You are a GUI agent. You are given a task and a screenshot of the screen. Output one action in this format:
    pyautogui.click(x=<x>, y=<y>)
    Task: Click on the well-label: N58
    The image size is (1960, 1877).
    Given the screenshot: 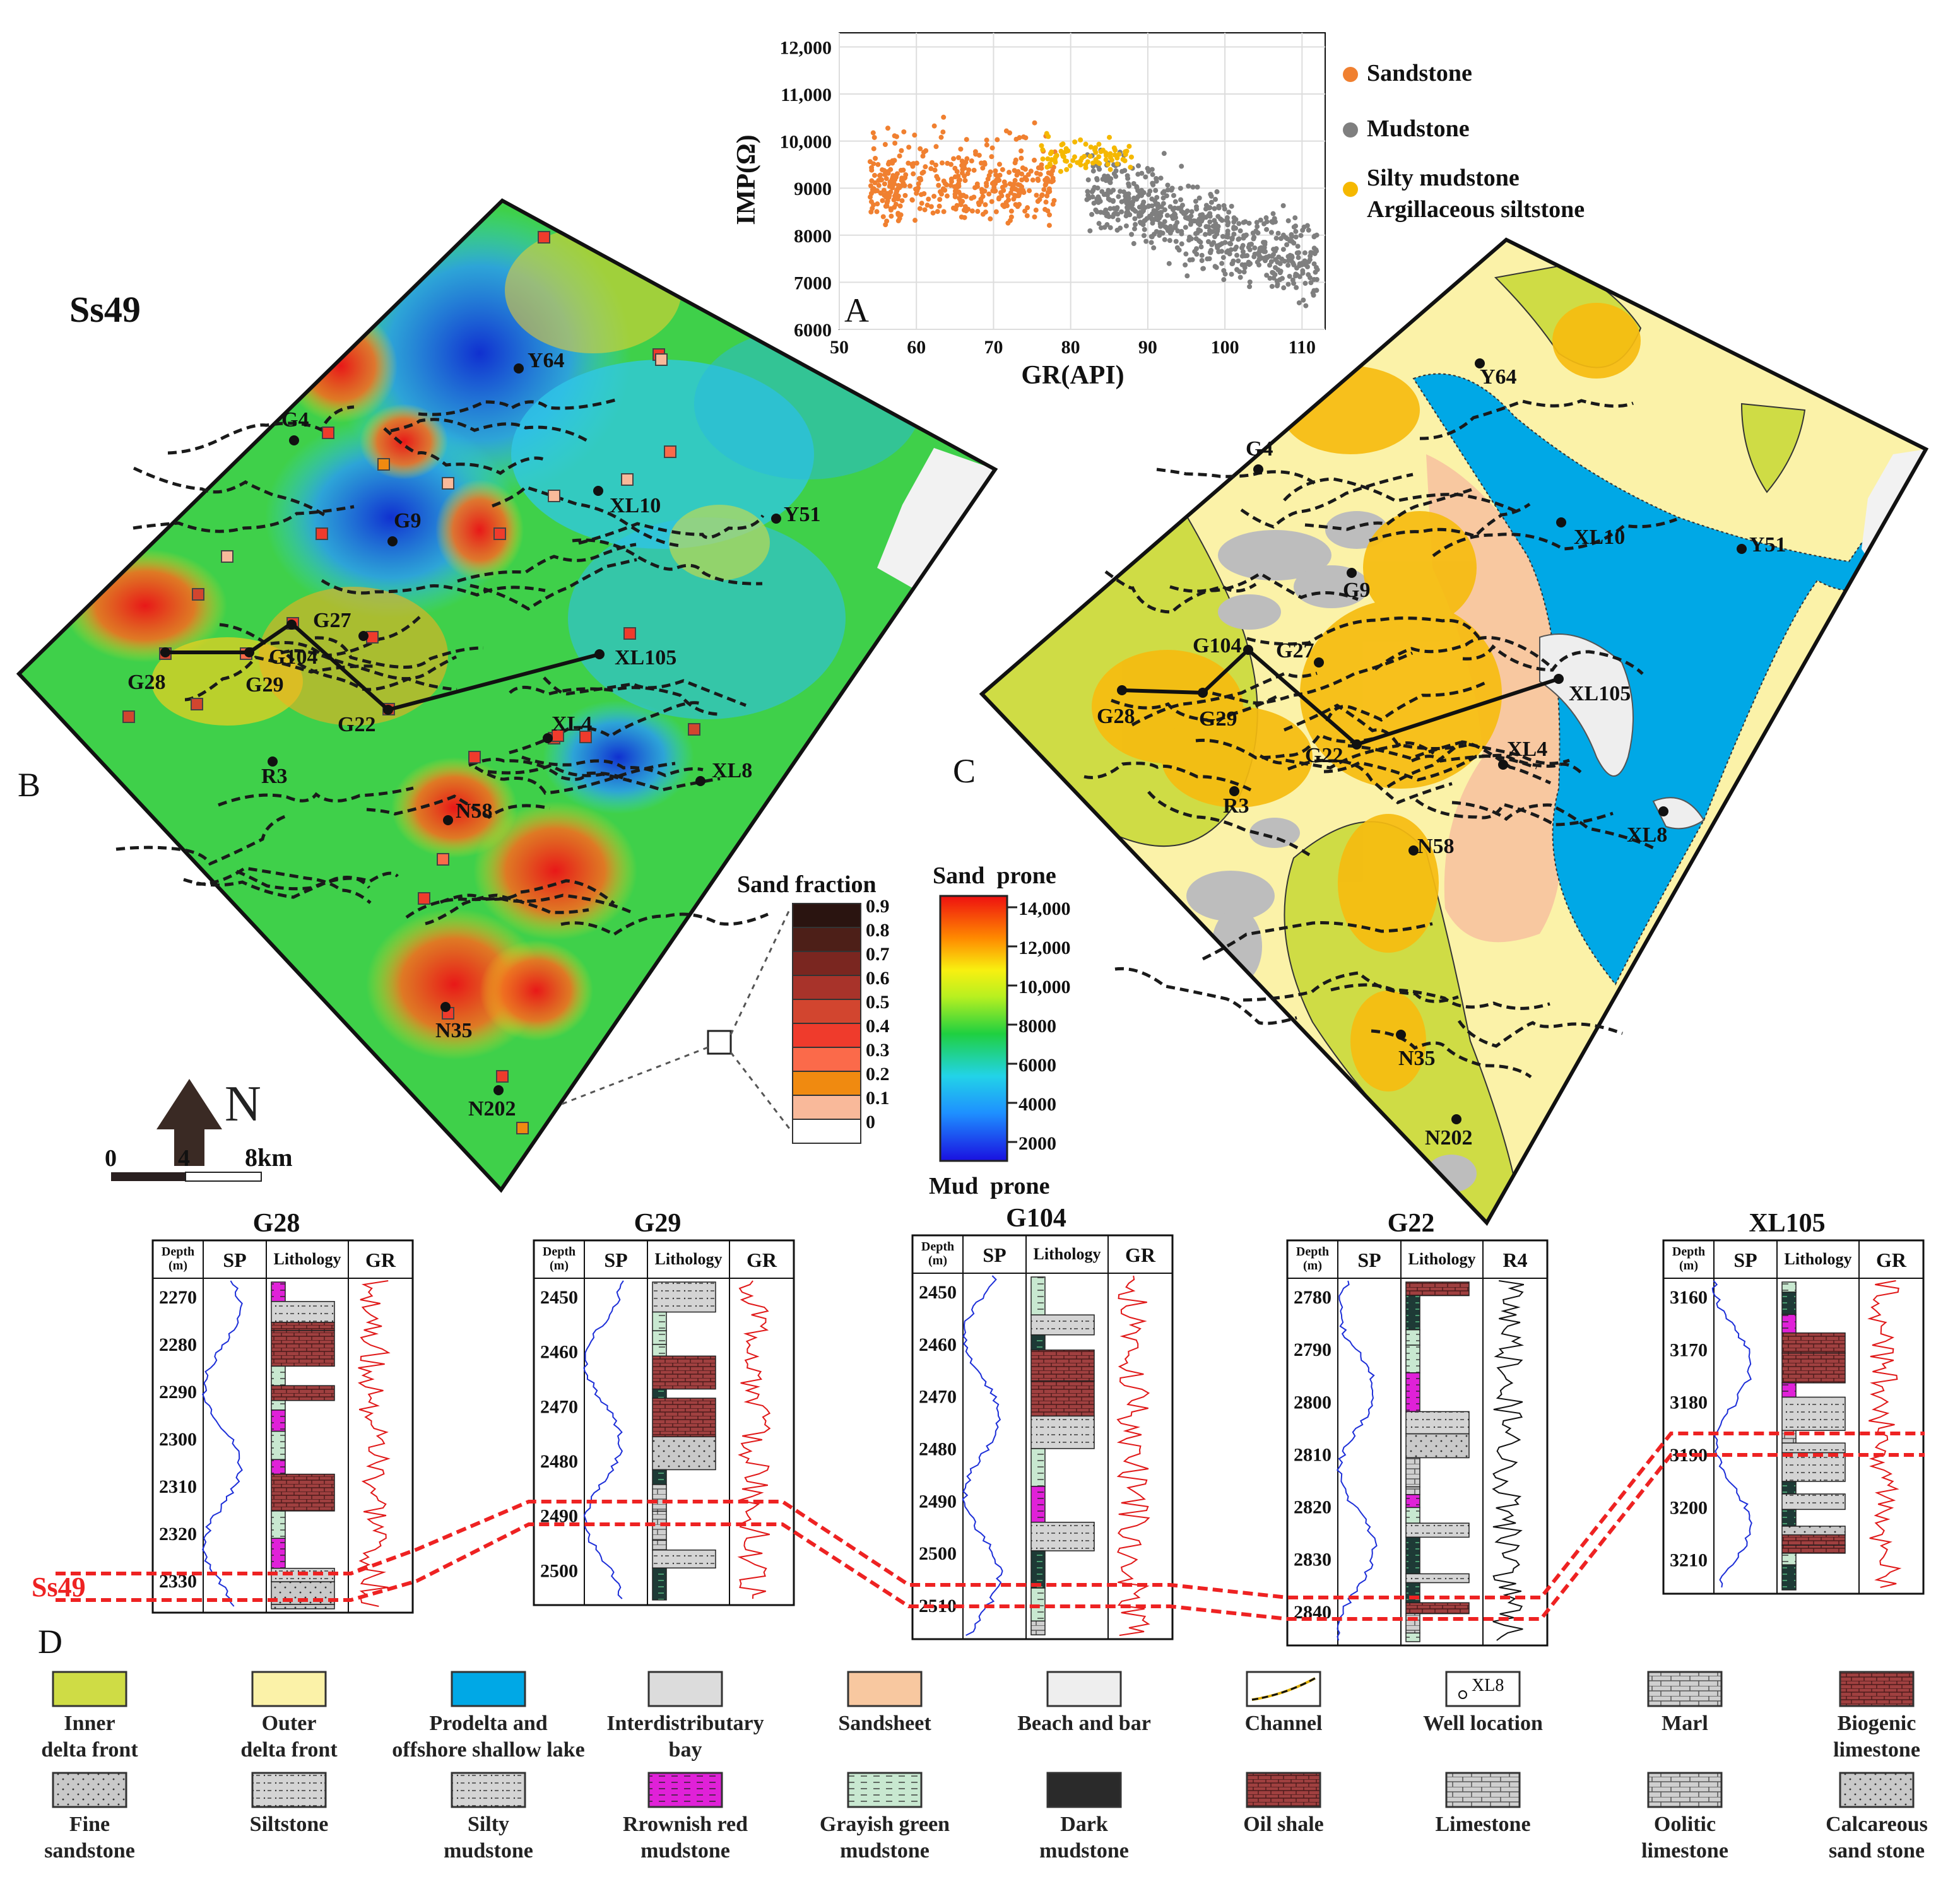 What is the action you would take?
    pyautogui.click(x=1436, y=846)
    